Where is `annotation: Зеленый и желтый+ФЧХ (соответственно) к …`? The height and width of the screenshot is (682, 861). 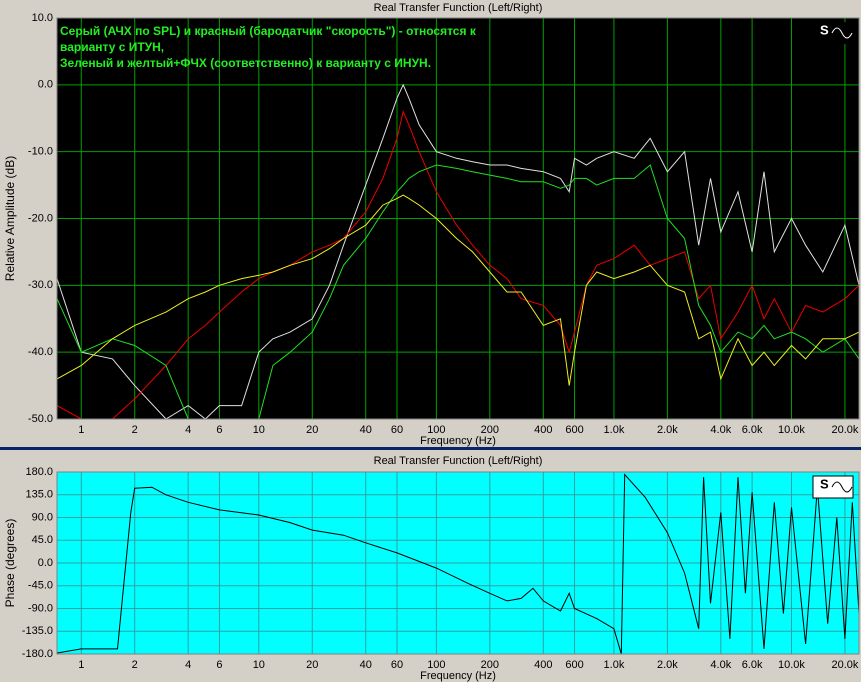
annotation: Зеленый и желтый+ФЧХ (соответственно) к … is located at coordinates (245, 63).